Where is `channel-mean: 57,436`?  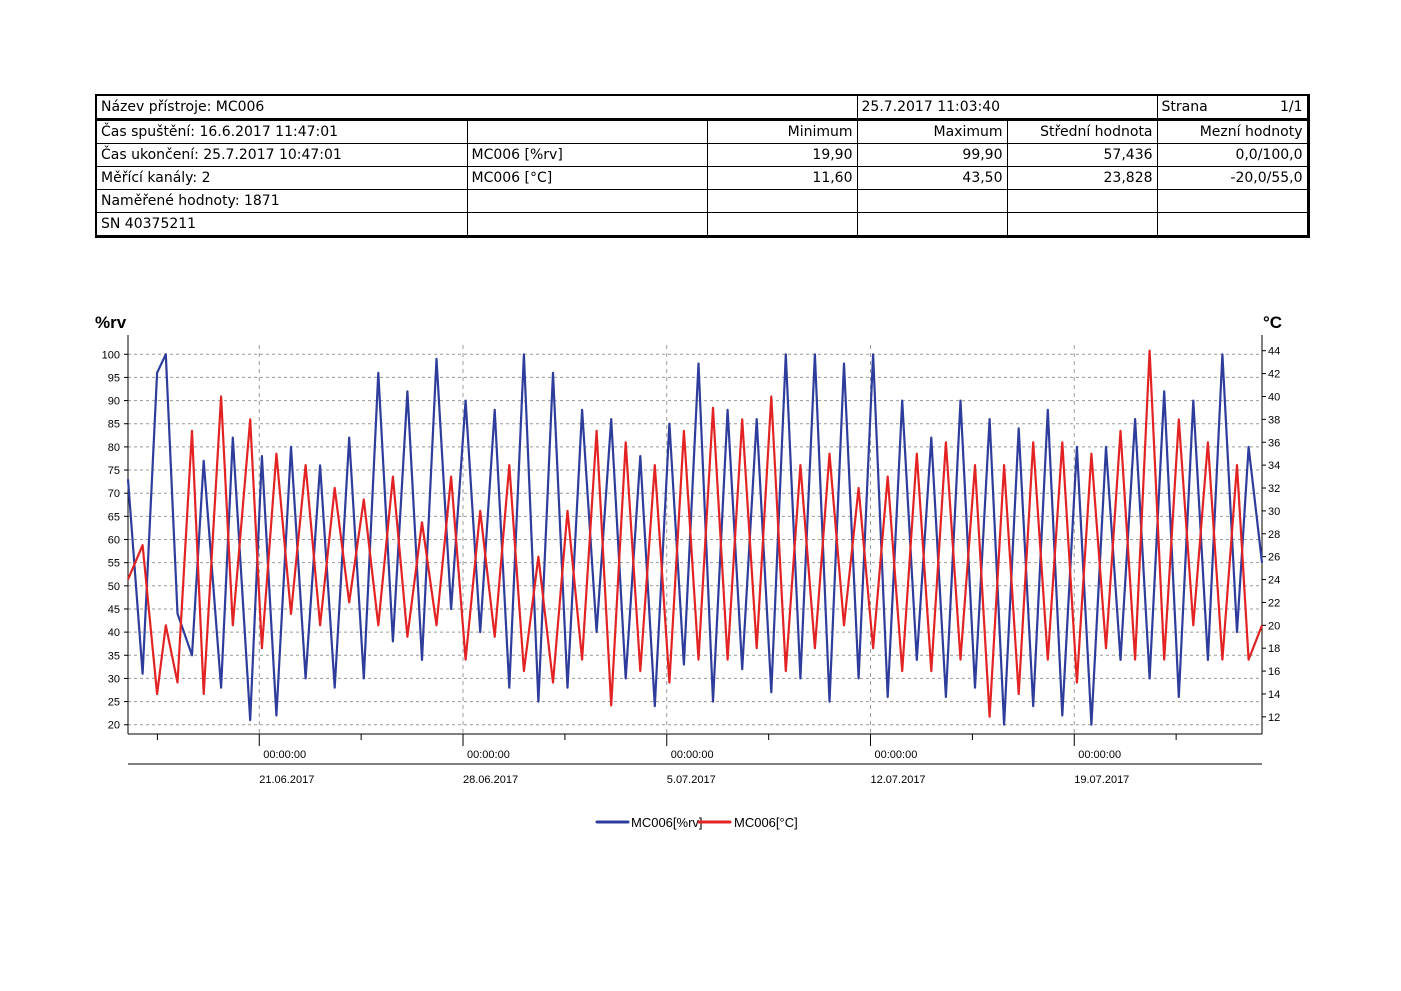
channel-mean: 57,436 is located at coordinates (1082, 155).